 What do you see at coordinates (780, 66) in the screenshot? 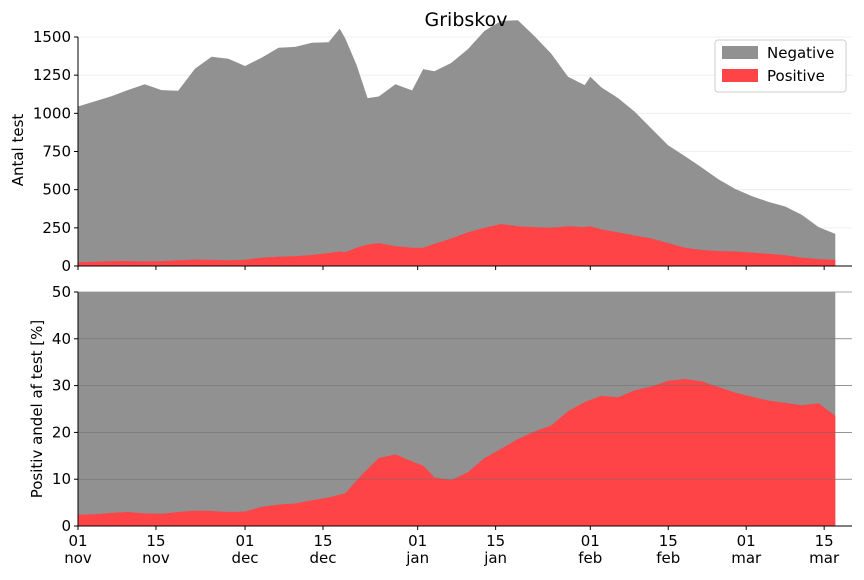
I see `legend: Negative Positive` at bounding box center [780, 66].